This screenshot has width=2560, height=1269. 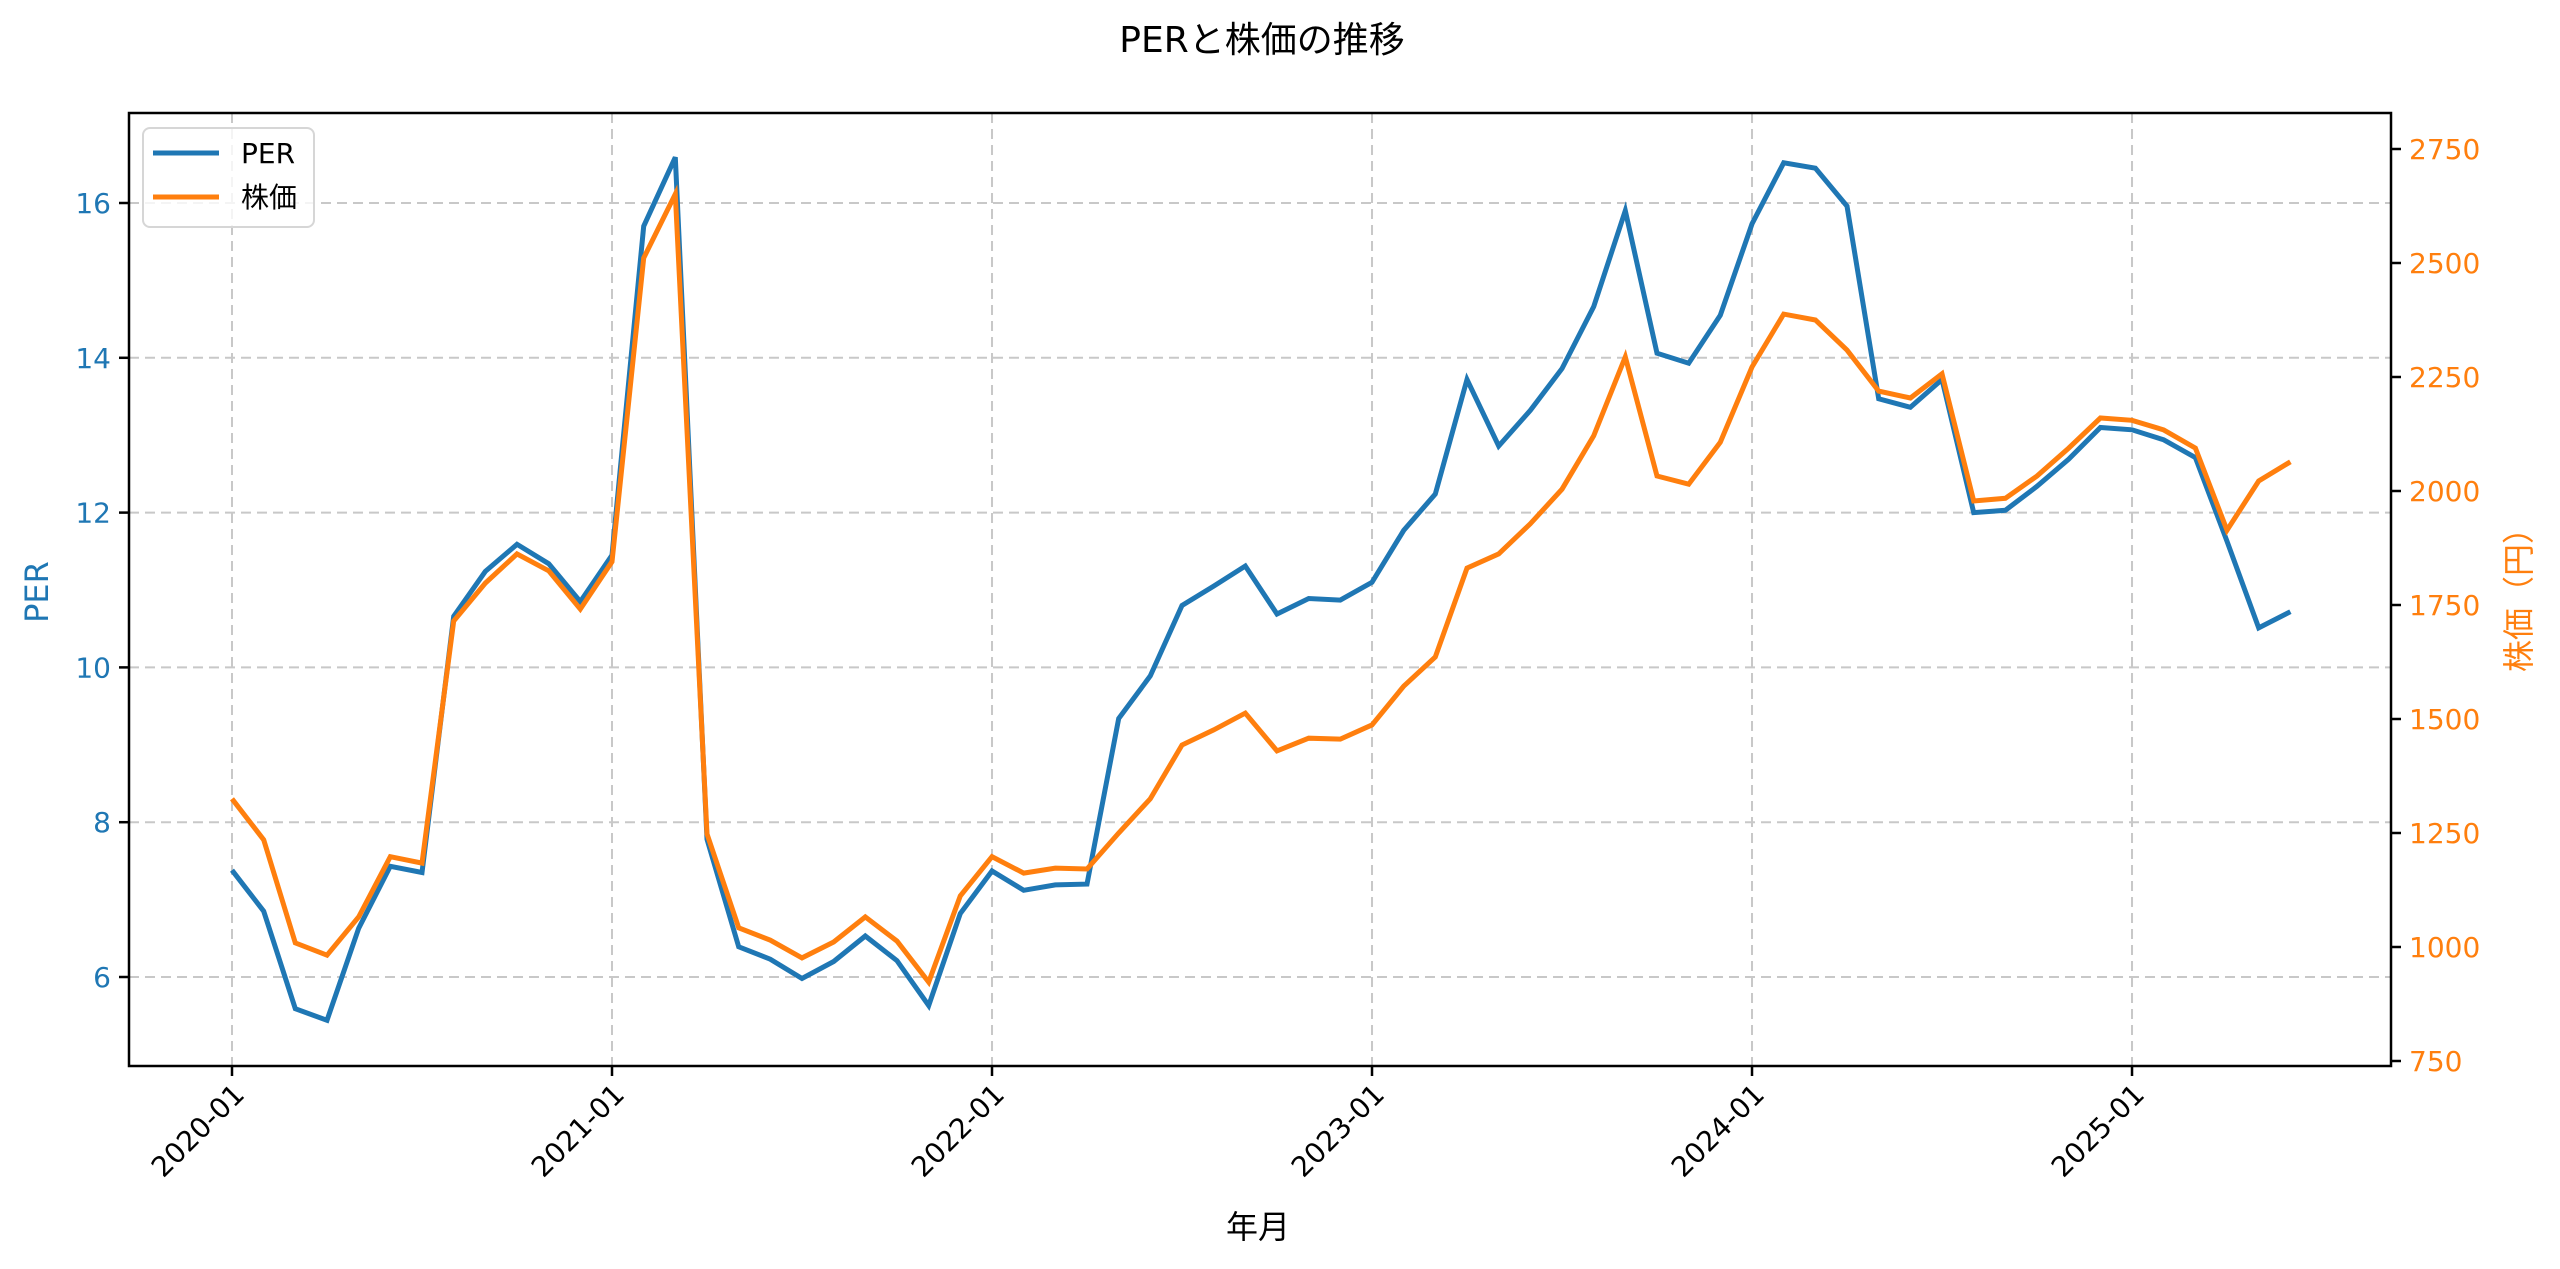 I want to click on x-axis-label: 年月, so click(x=1258, y=1227).